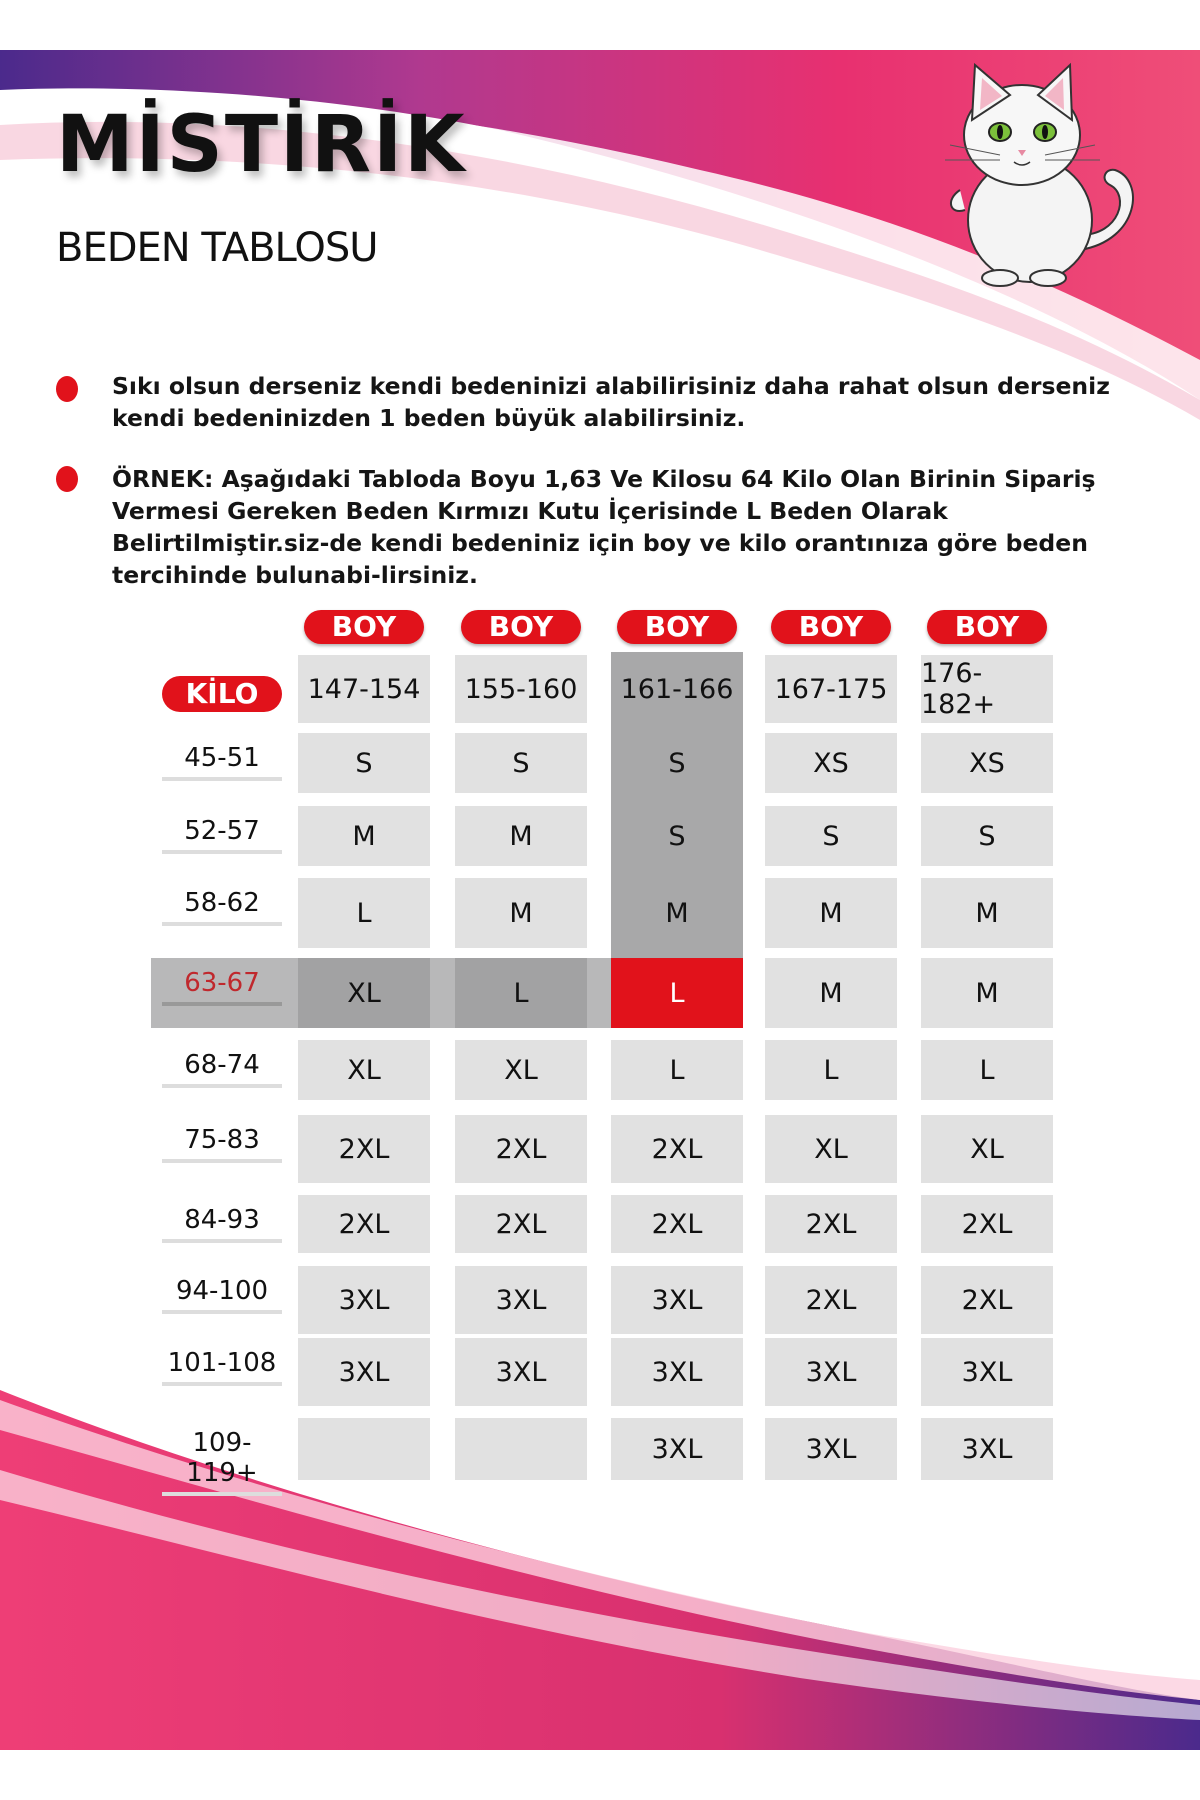 This screenshot has height=1800, width=1200. Describe the element at coordinates (987, 689) in the screenshot. I see `height-header-cell: 176-182+` at that location.